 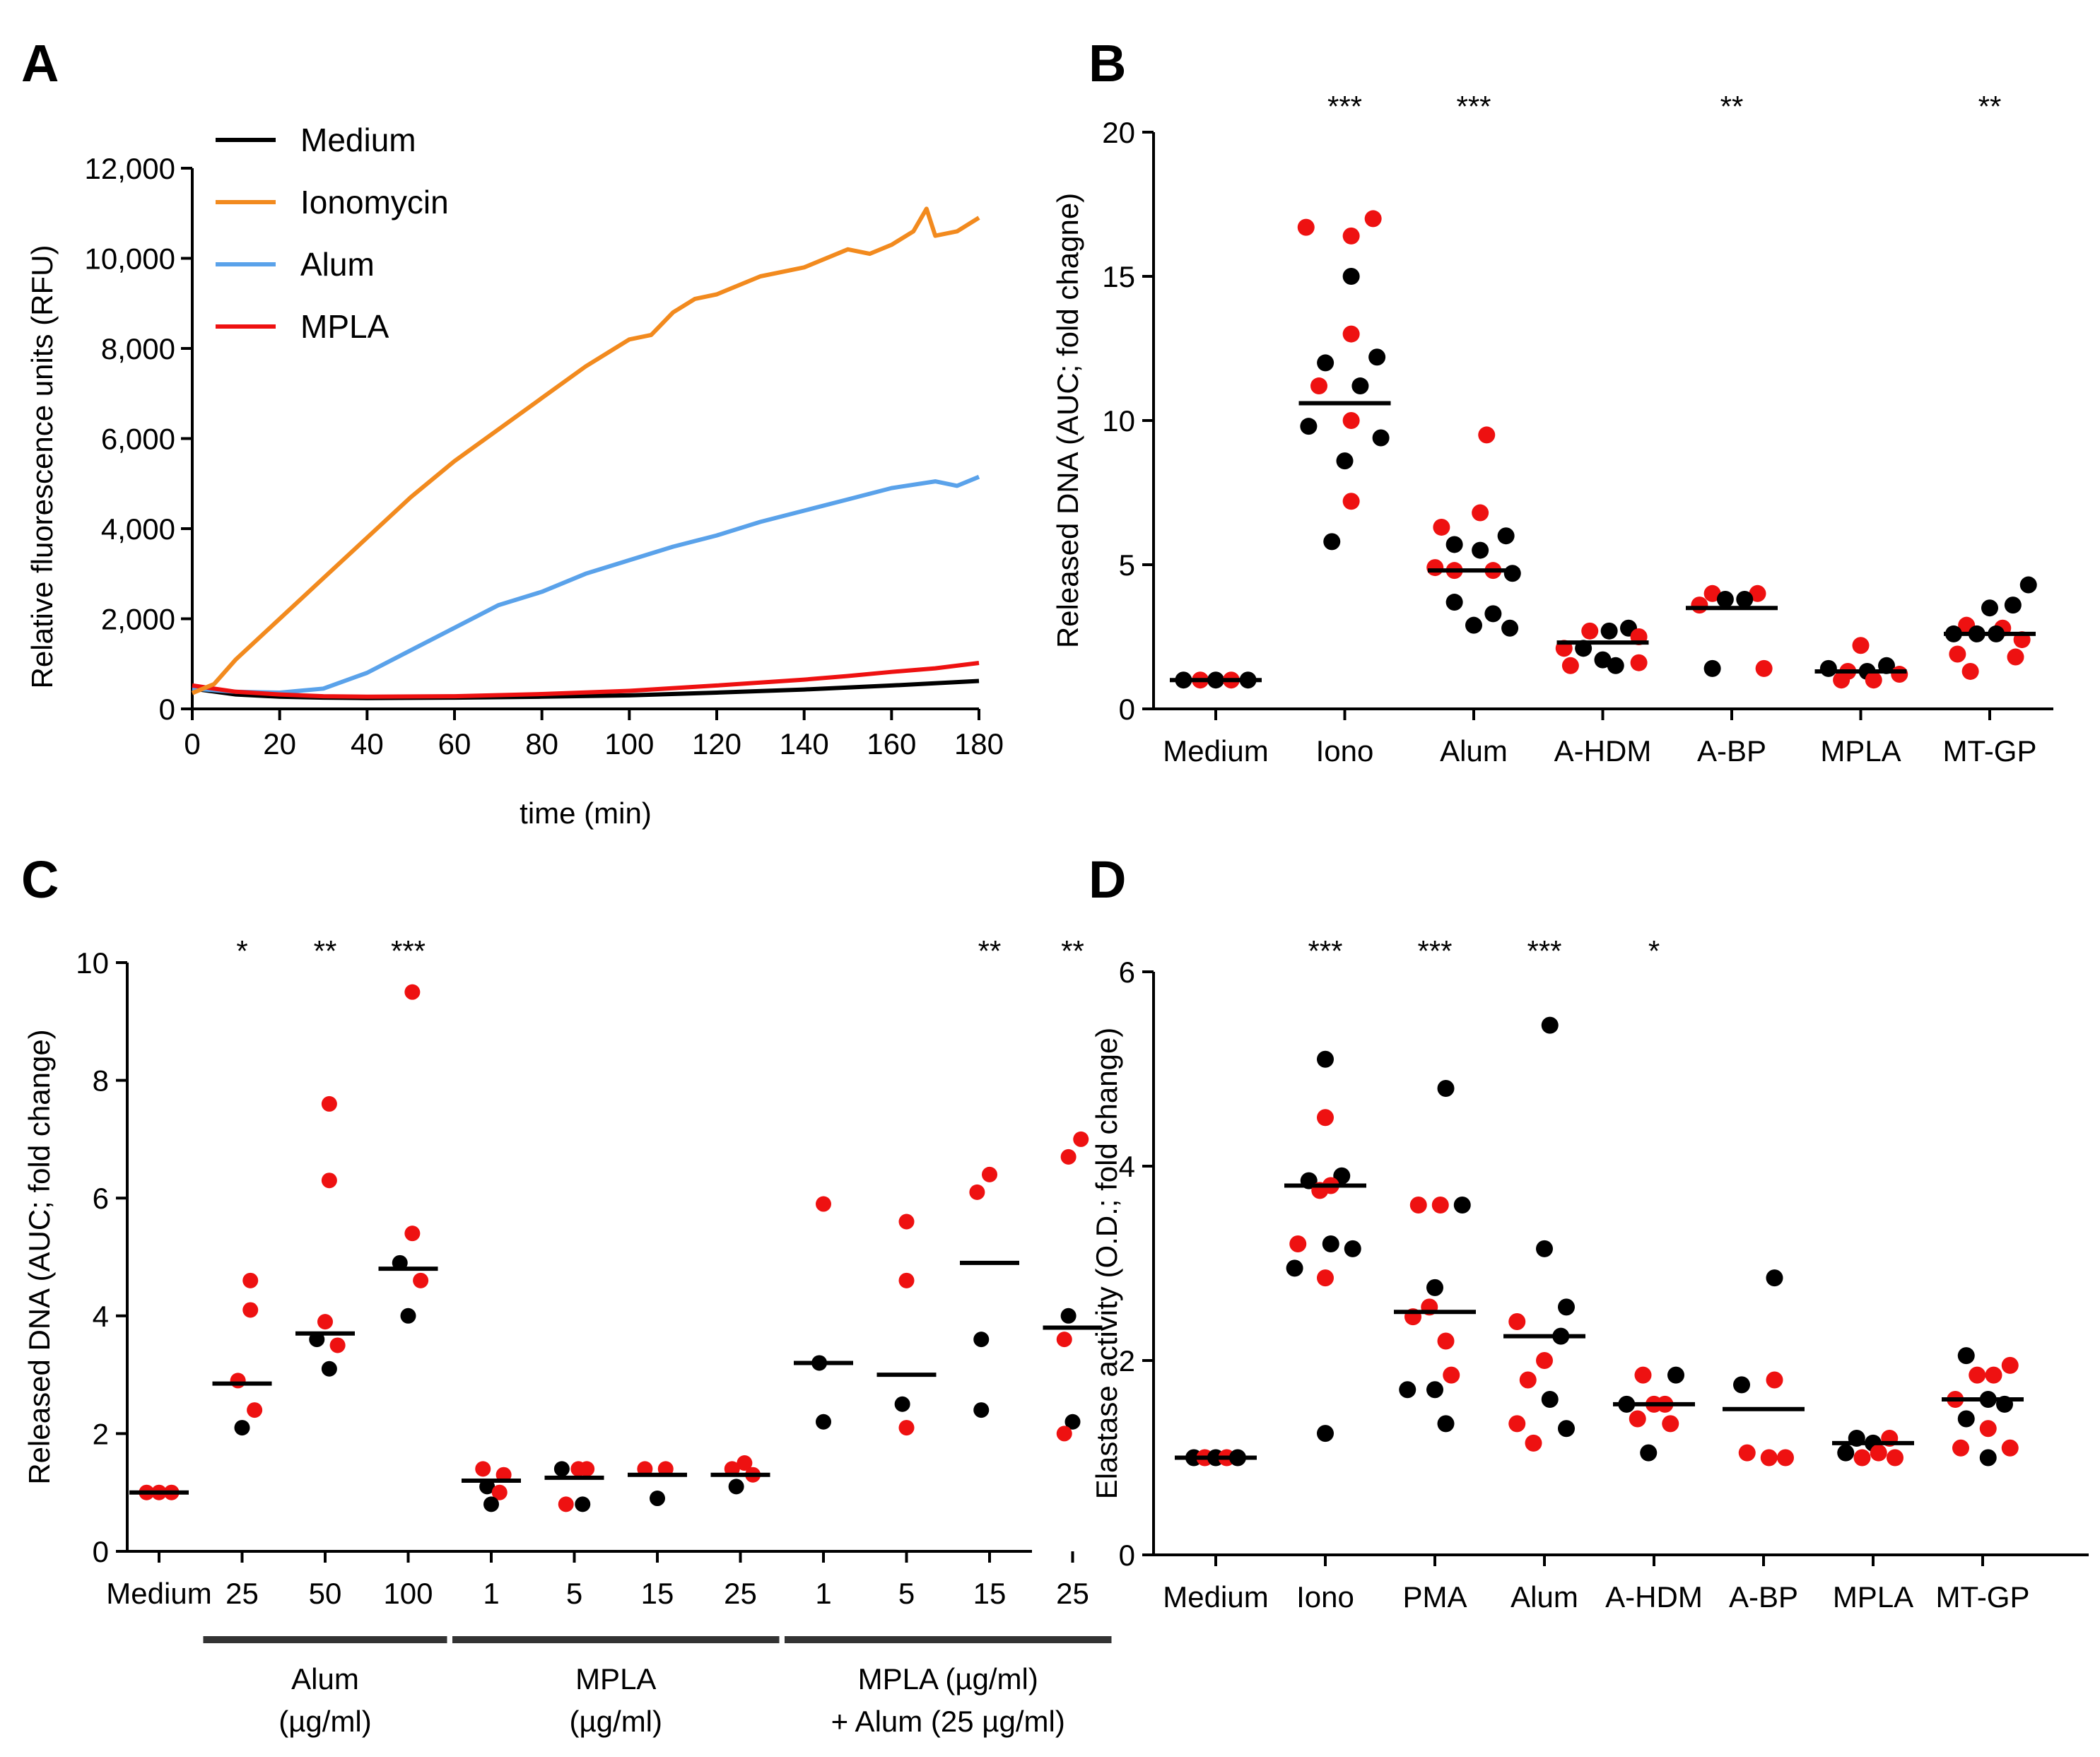 I want to click on y-tick-label: 2, so click(x=101, y=1433).